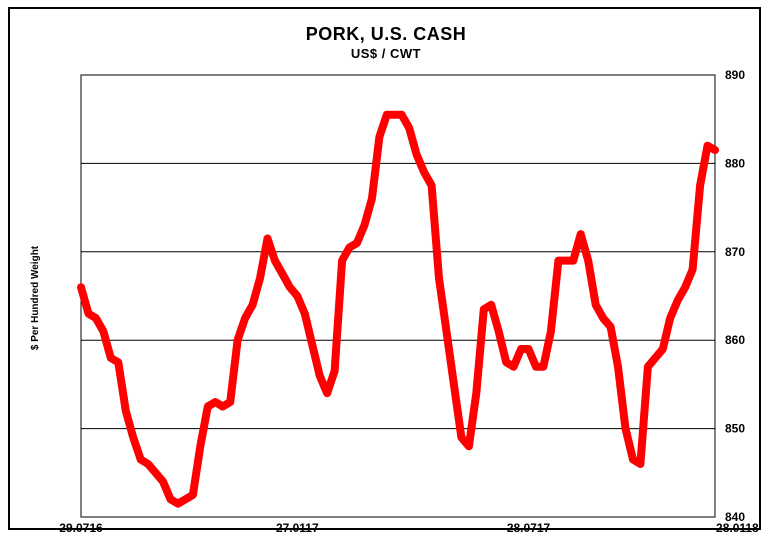 This screenshot has height=538, width=772. I want to click on x-tick-label: 29.0716, so click(81, 528).